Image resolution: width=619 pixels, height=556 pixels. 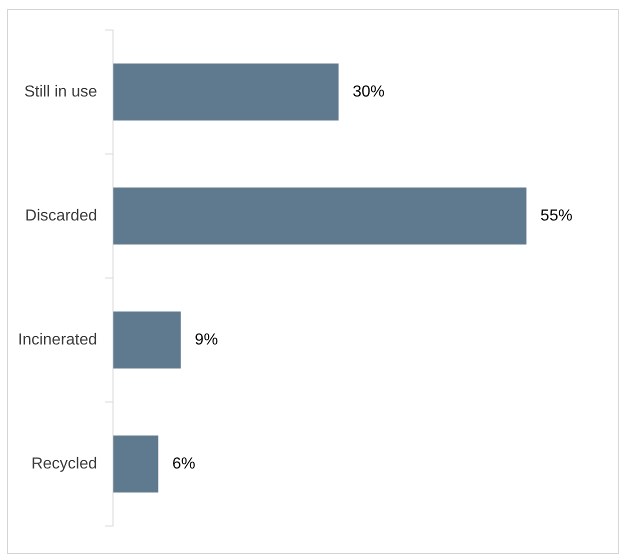 What do you see at coordinates (206, 339) in the screenshot?
I see `data-label: 9%` at bounding box center [206, 339].